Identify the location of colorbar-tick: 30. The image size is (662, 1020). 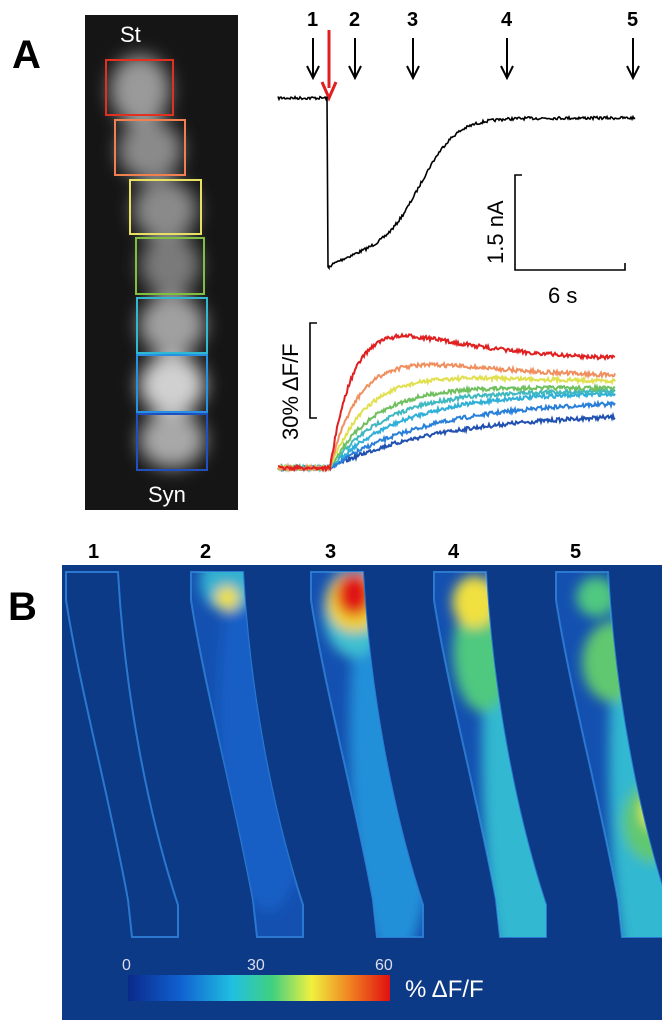
(256, 965).